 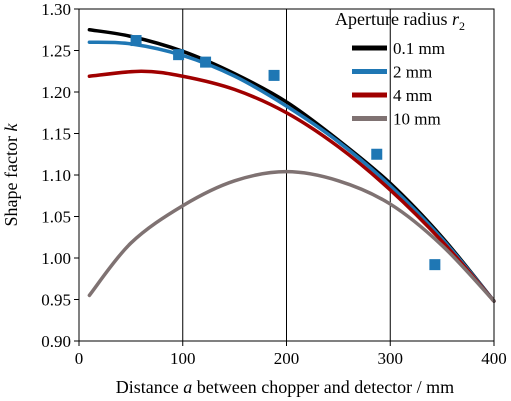 I want to click on y-tick-label: 1.25, so click(x=56, y=51).